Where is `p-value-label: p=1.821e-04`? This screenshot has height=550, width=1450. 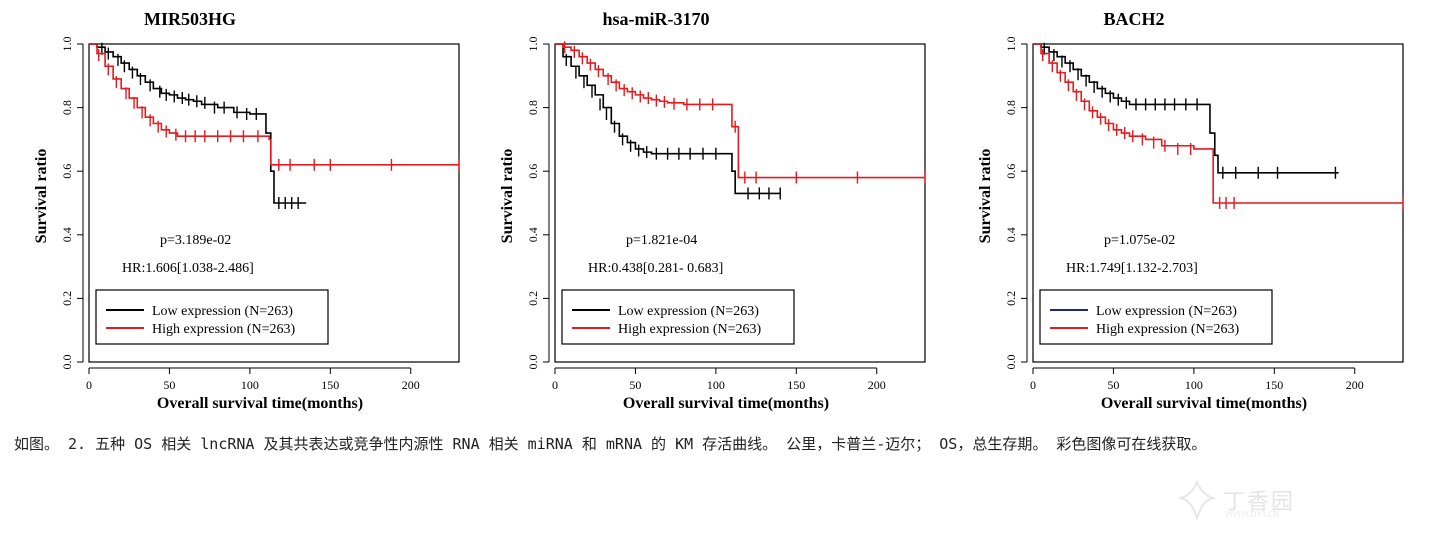
p-value-label: p=1.821e-04 is located at coordinates (661, 240).